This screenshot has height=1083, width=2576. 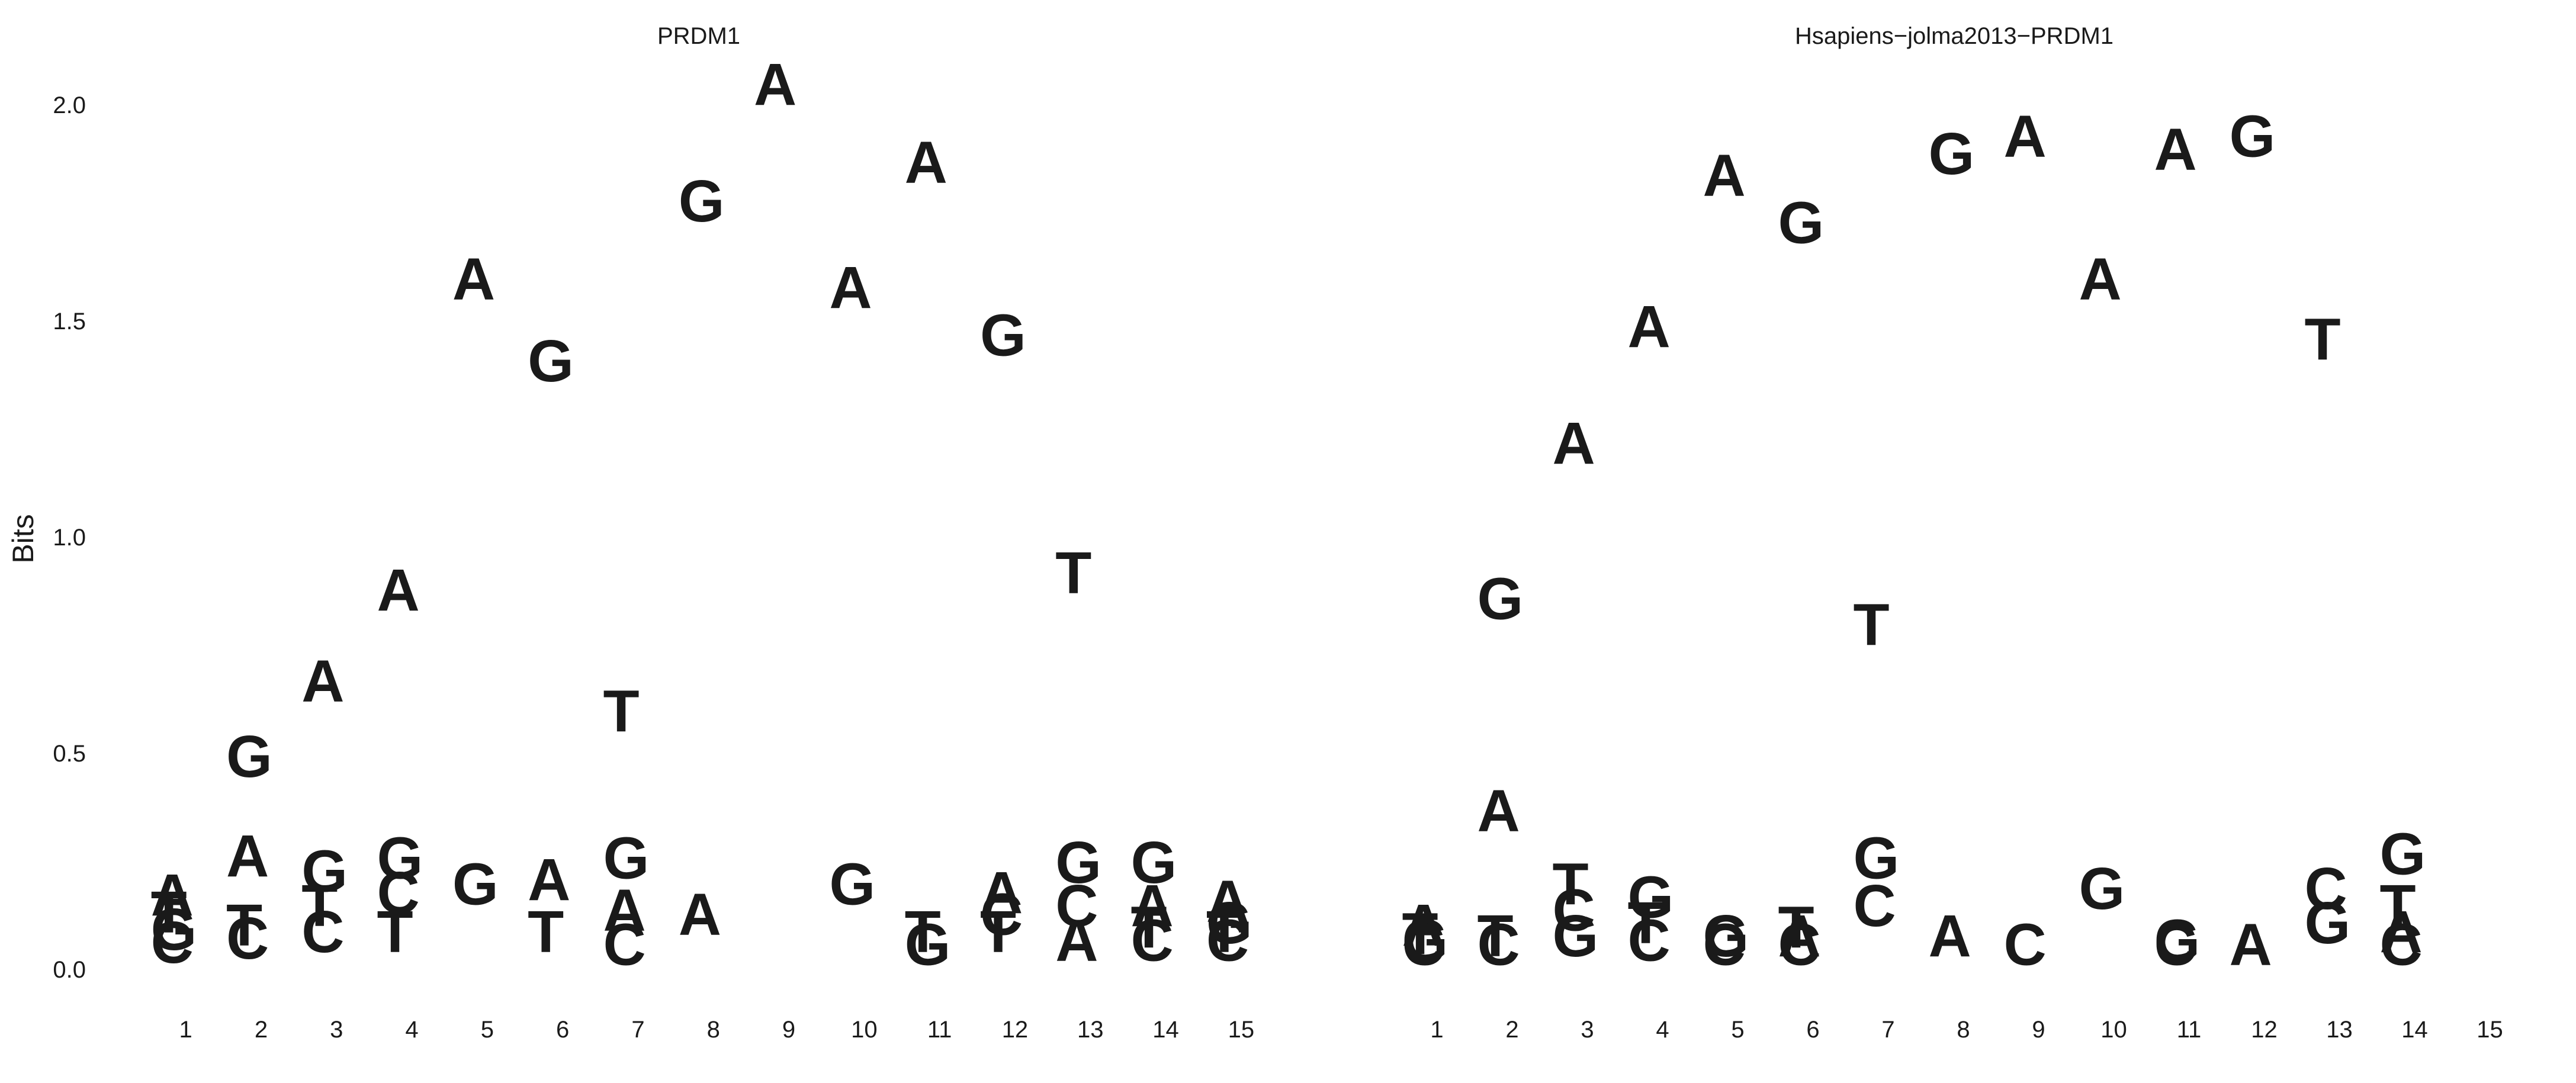 I want to click on logo-column: ACG T, so click(x=1078, y=757).